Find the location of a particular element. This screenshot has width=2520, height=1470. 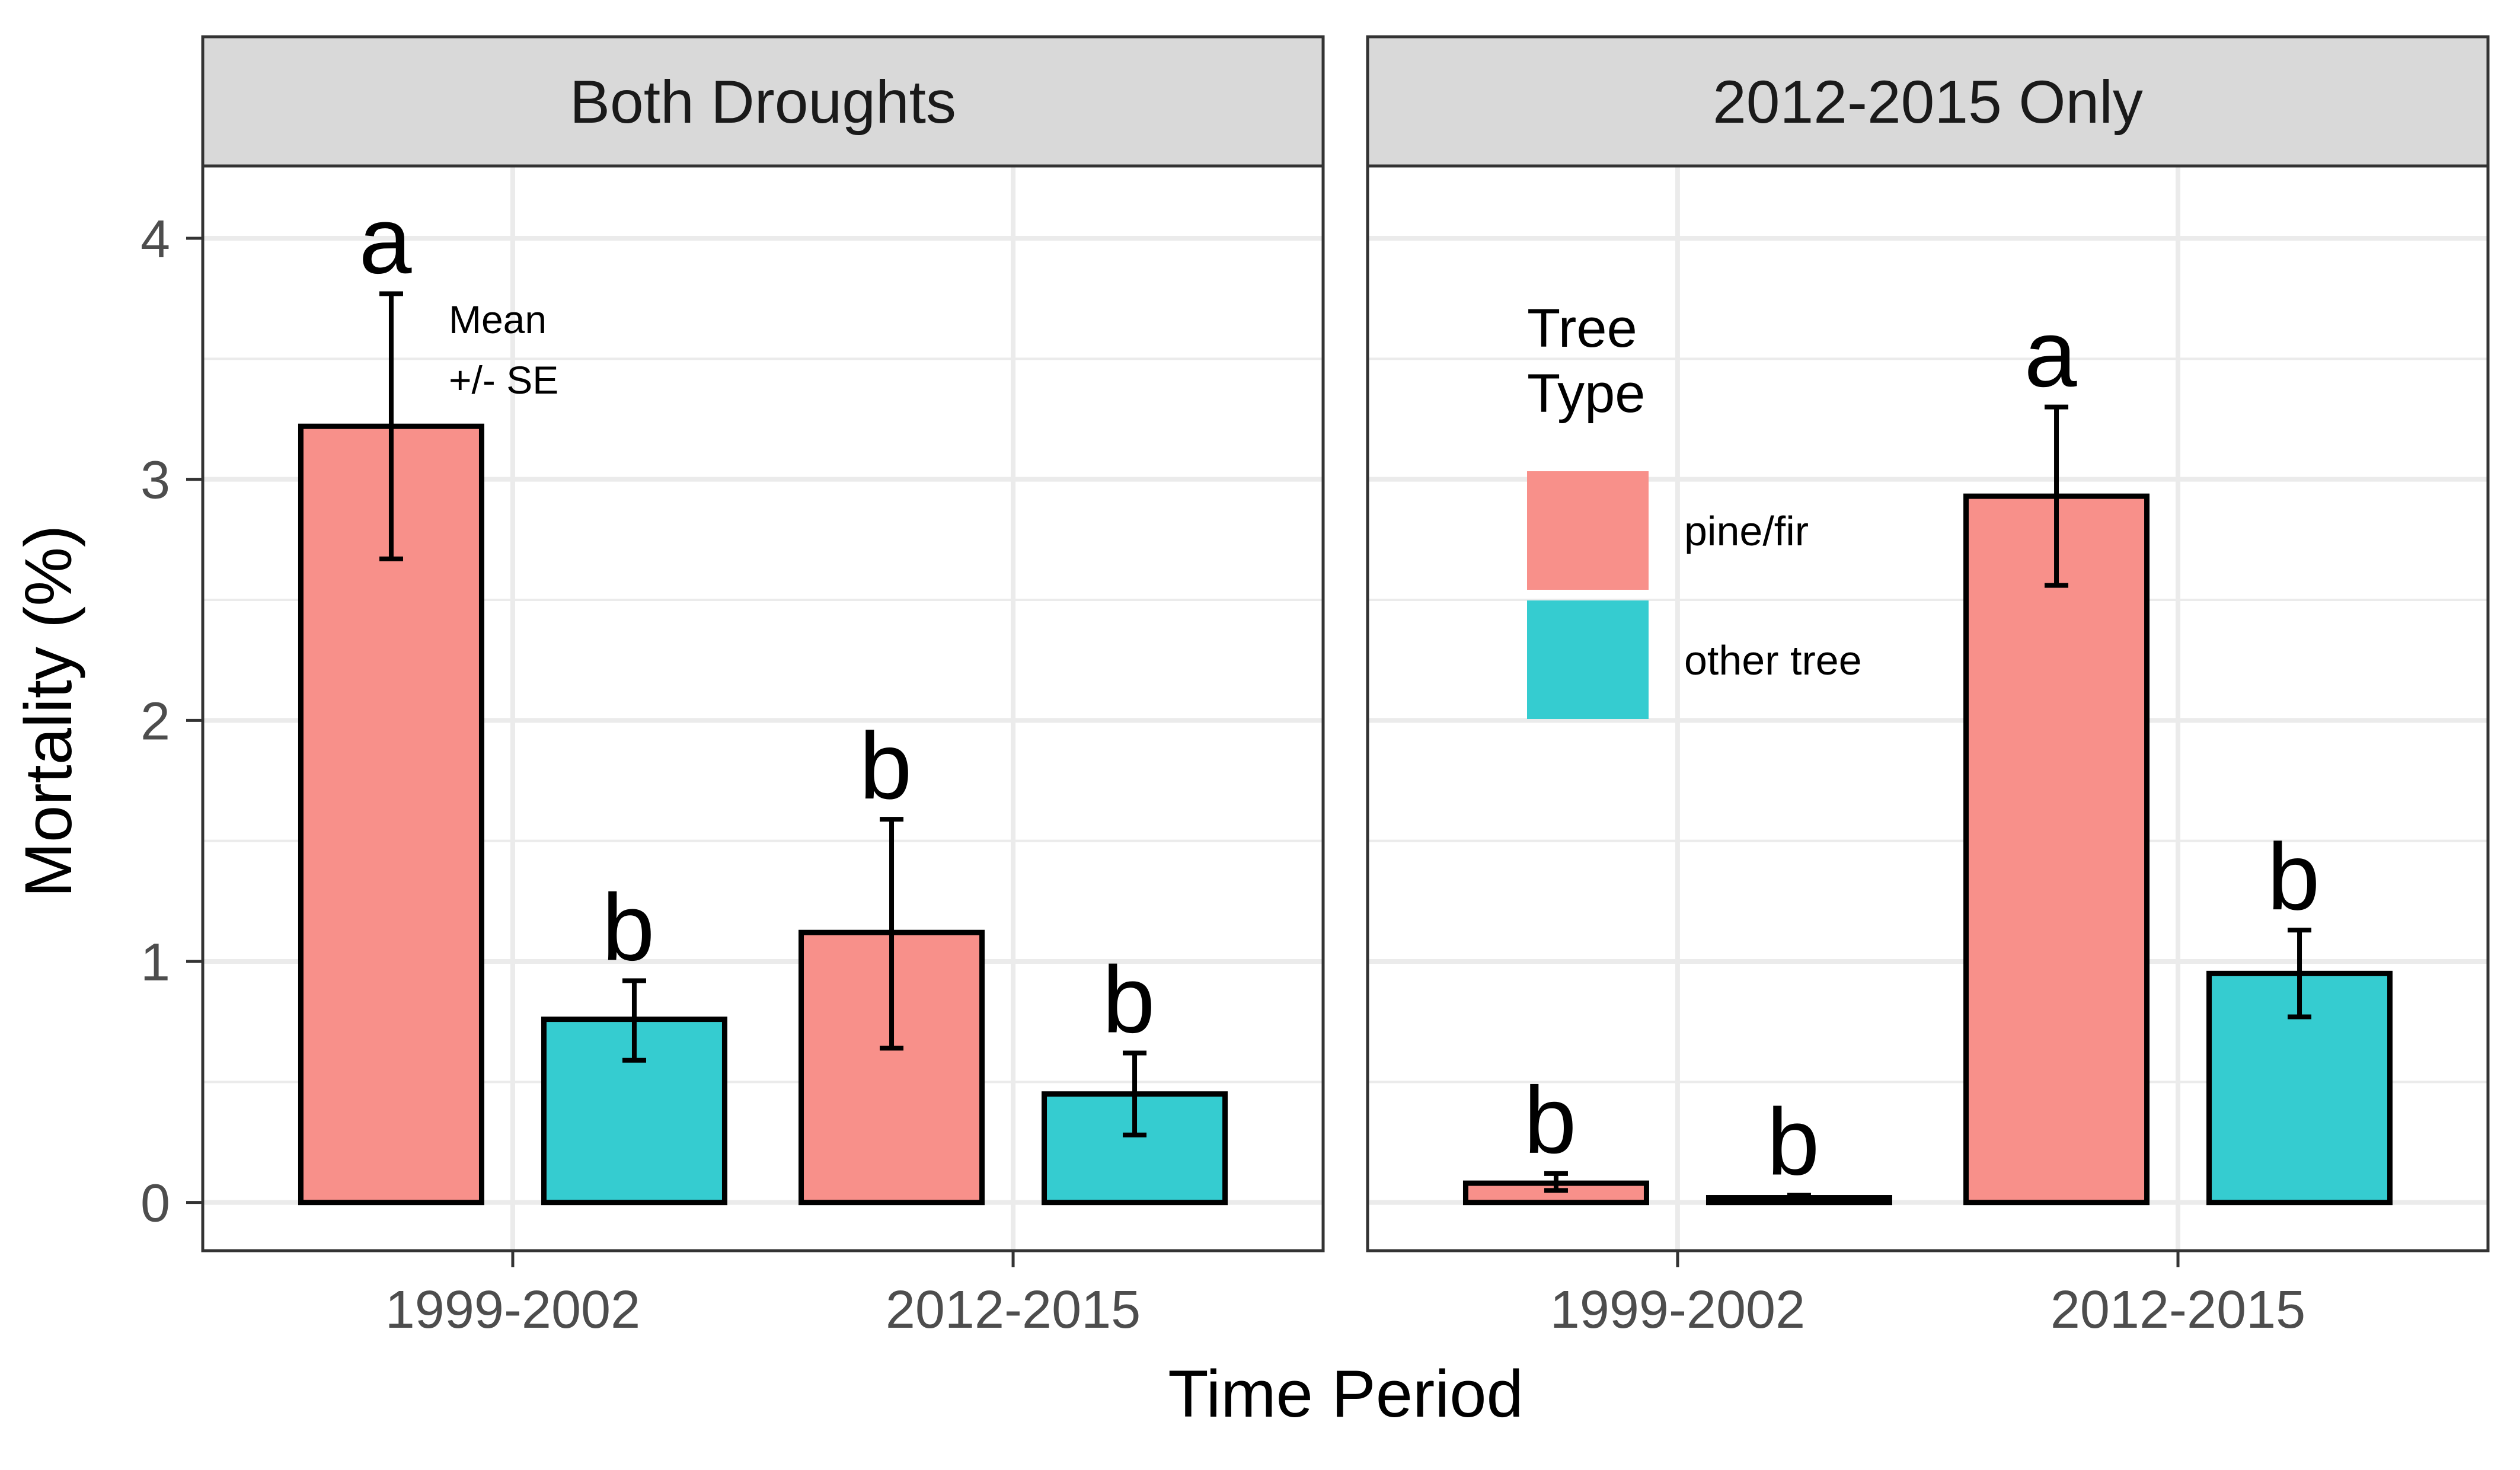

se-annotation: +/- SE is located at coordinates (504, 380).